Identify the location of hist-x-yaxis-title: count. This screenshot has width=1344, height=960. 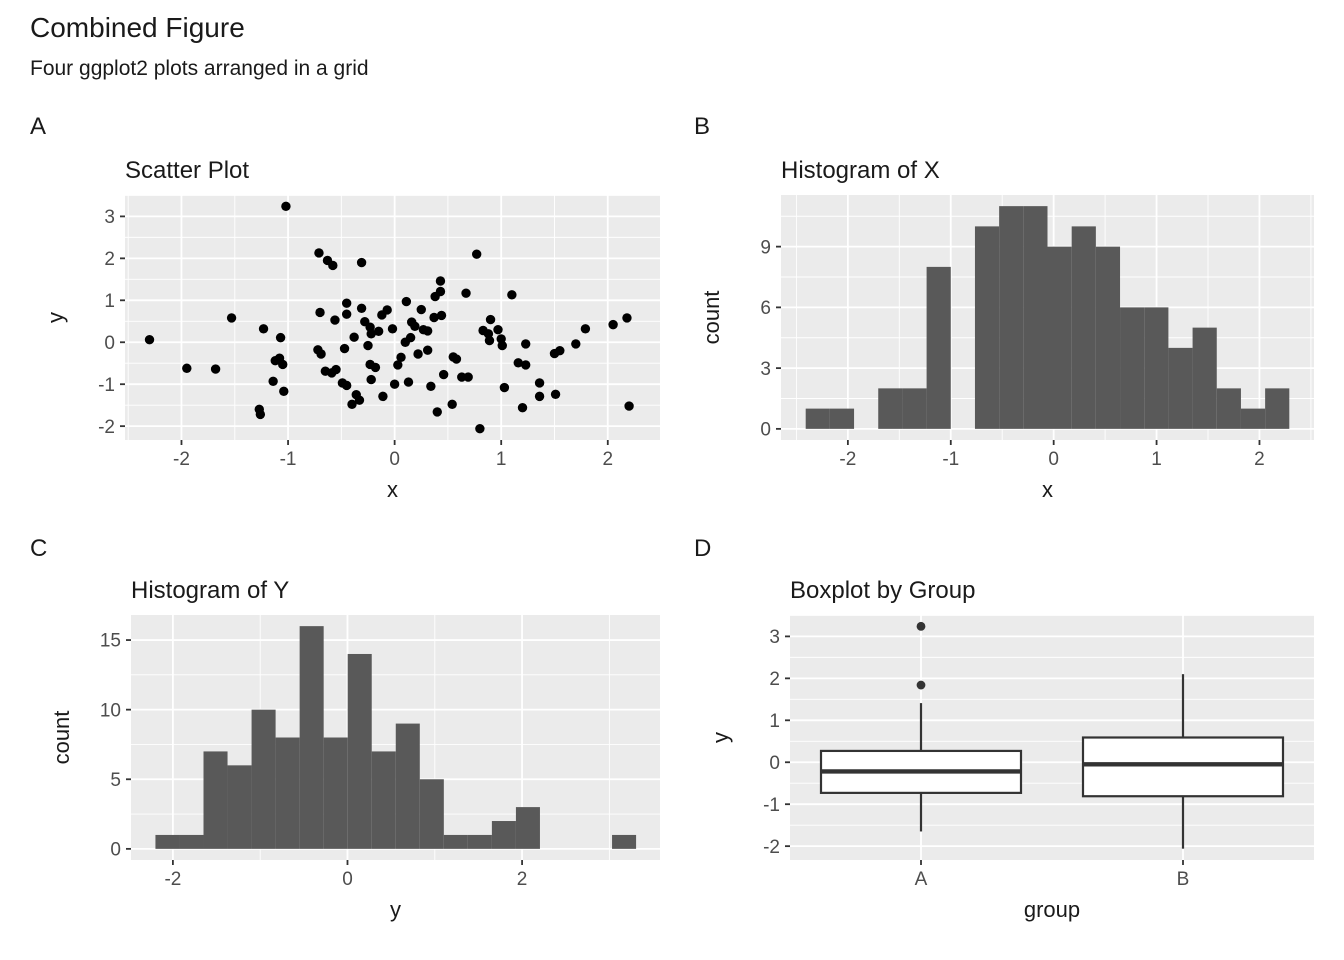
(711, 318).